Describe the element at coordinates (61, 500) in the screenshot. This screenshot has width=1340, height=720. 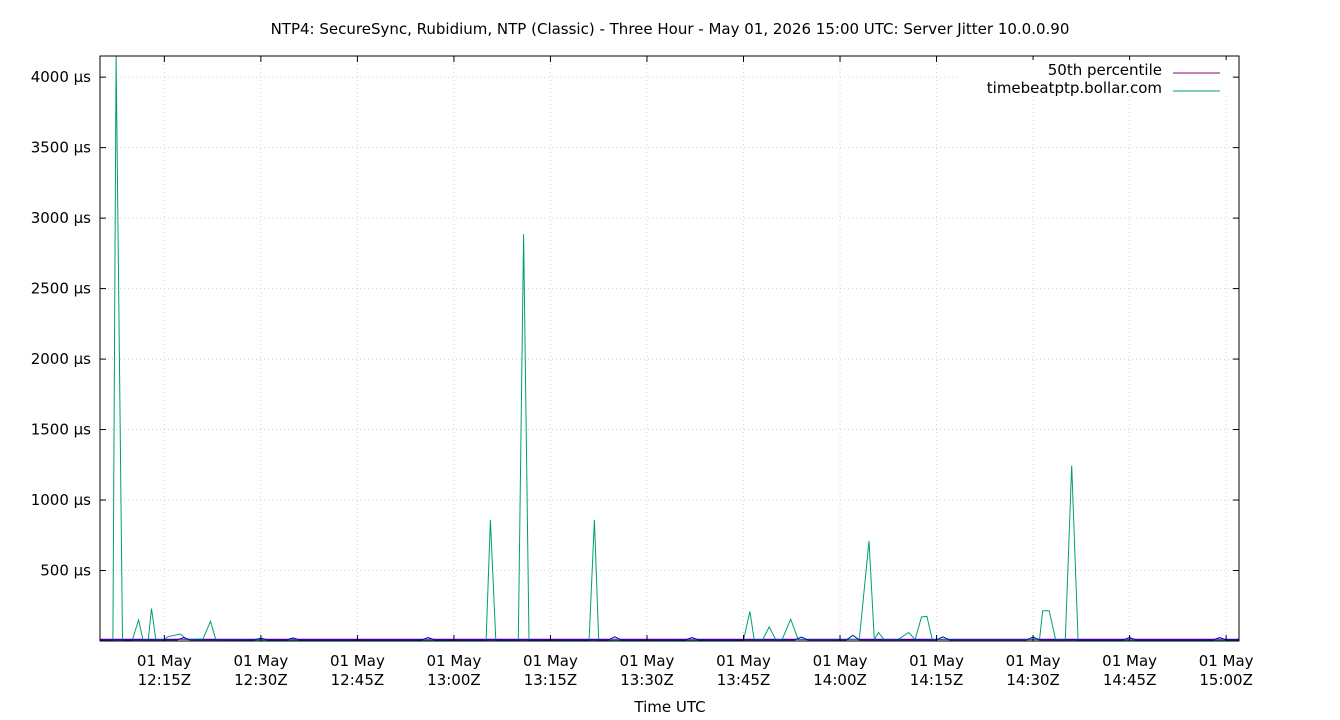
I see `y-tick-label: 1000 µs` at that location.